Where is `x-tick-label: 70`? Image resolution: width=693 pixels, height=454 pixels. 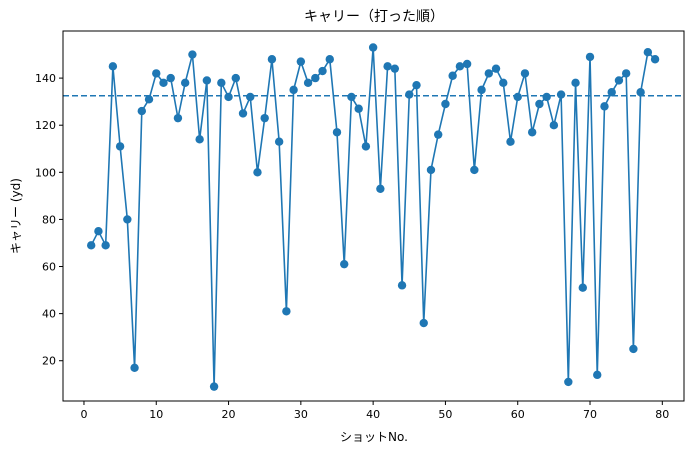 x-tick-label: 70 is located at coordinates (590, 414).